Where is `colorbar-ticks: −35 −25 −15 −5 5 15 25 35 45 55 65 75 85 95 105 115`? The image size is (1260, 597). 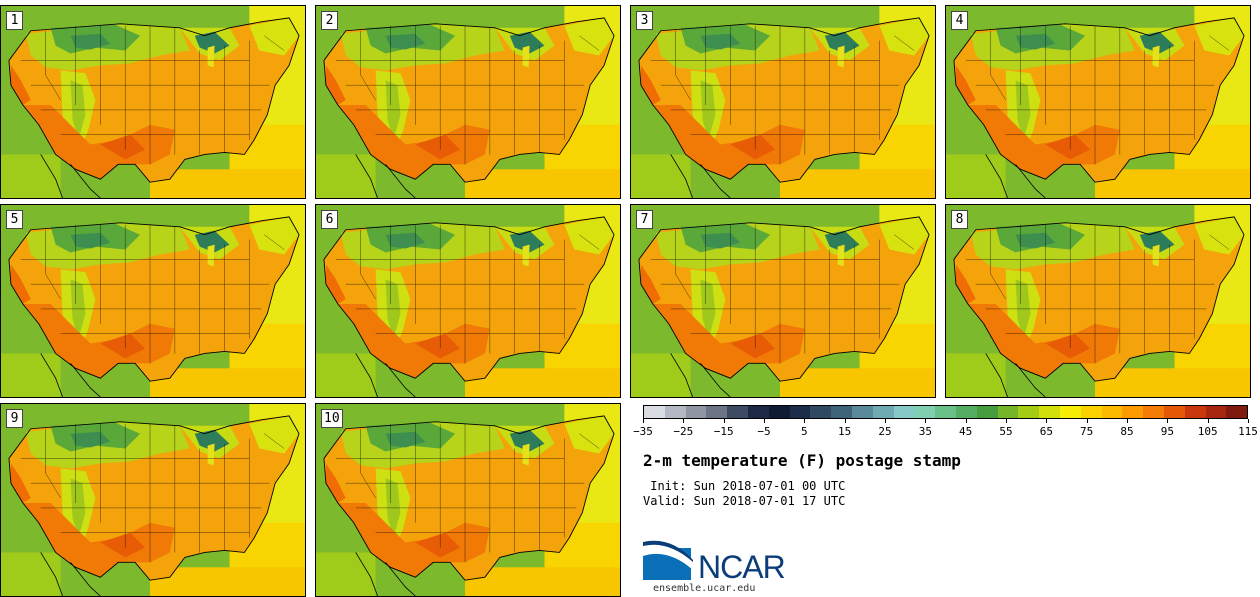
colorbar-ticks: −35 −25 −15 −5 5 15 25 35 45 55 65 75 85 95 105 115 is located at coordinates (945, 430).